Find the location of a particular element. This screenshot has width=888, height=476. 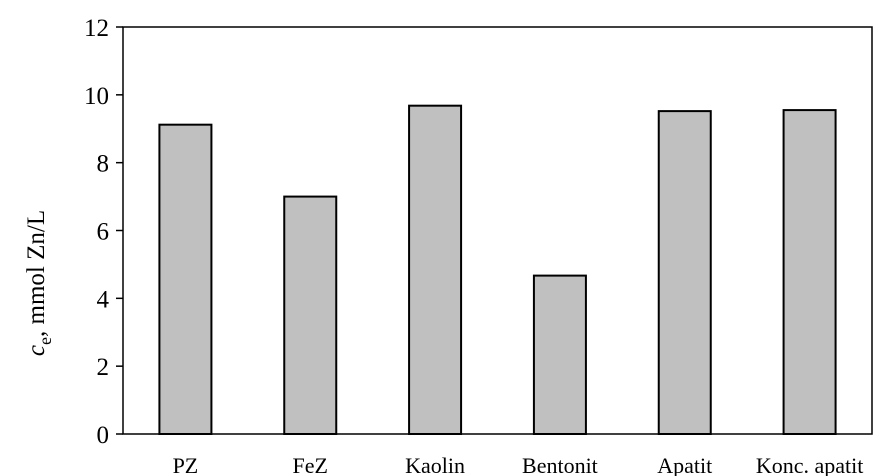

x-category-label: Kaolin is located at coordinates (435, 464).